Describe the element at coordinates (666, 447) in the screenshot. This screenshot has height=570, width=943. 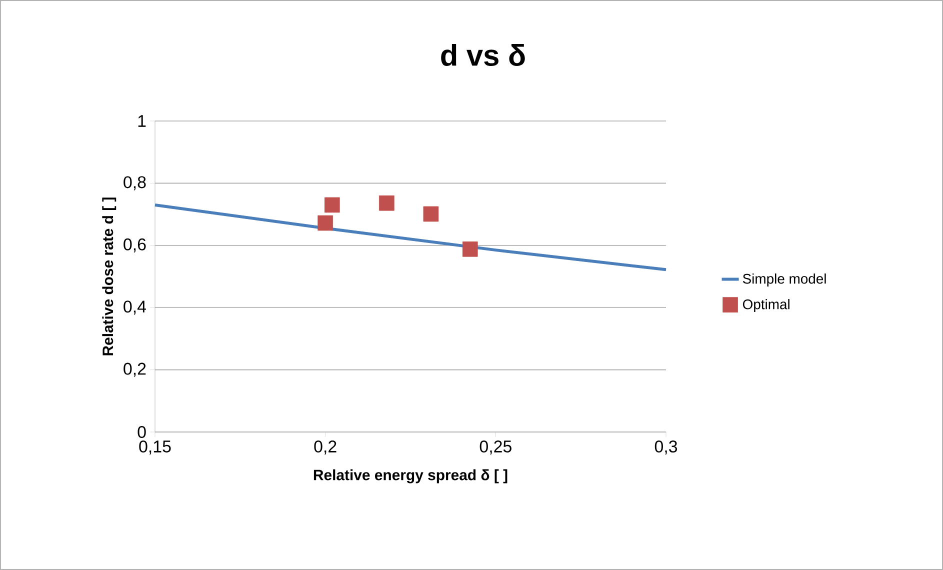
I see `x-tick-label: 0,3` at that location.